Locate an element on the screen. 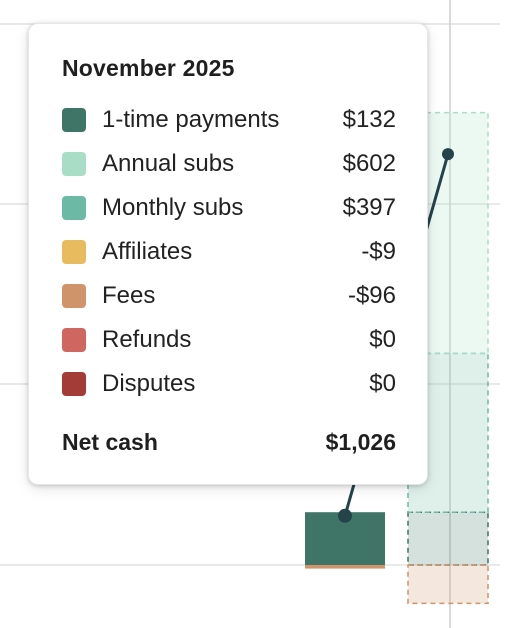 The height and width of the screenshot is (628, 510). series-value: $132 is located at coordinates (369, 119).